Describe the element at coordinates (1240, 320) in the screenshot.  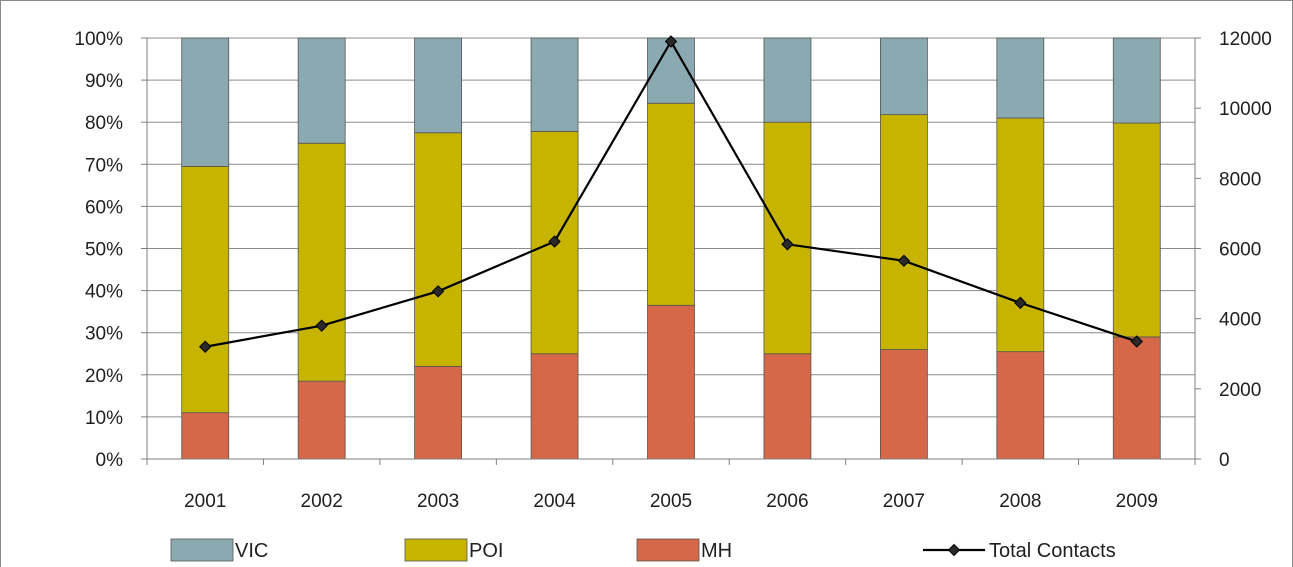
I see `y-right-tick-label: 4000` at that location.